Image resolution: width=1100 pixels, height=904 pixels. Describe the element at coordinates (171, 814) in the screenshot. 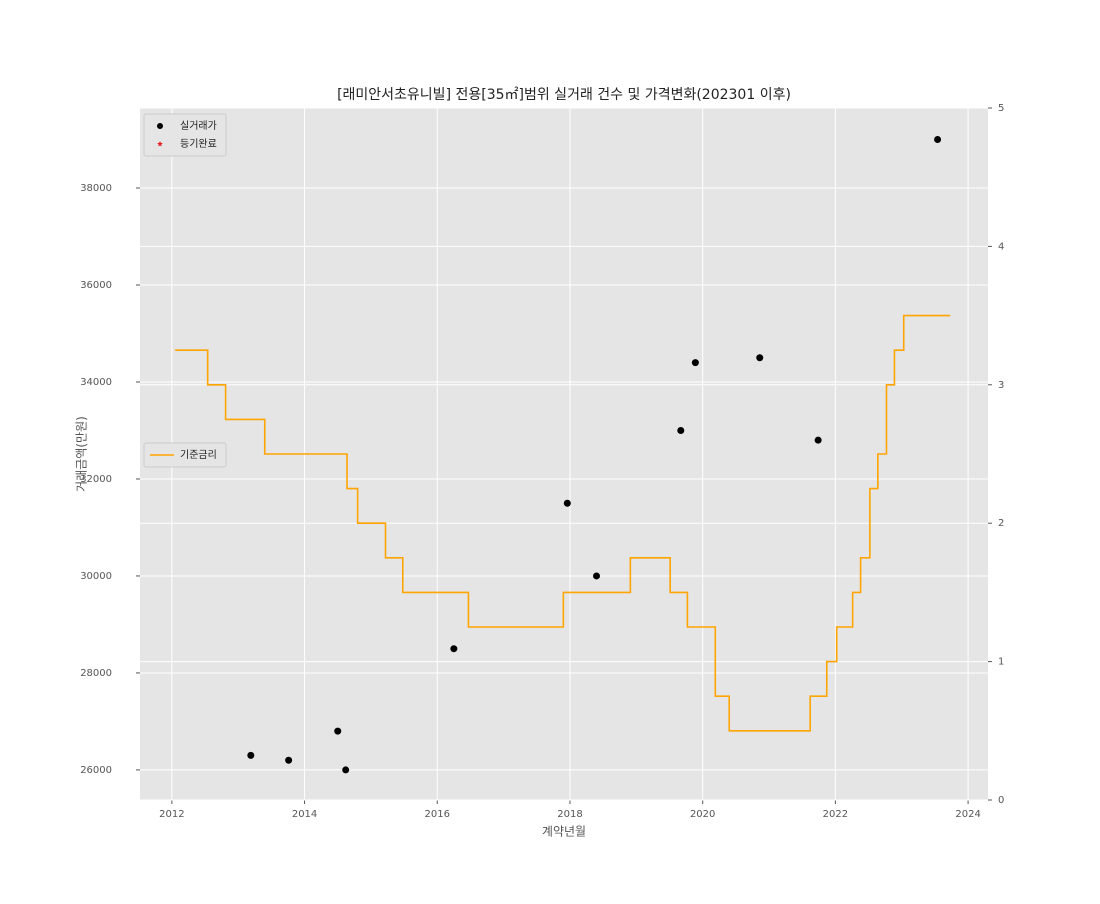

I see `x-tick-label: 2012` at that location.